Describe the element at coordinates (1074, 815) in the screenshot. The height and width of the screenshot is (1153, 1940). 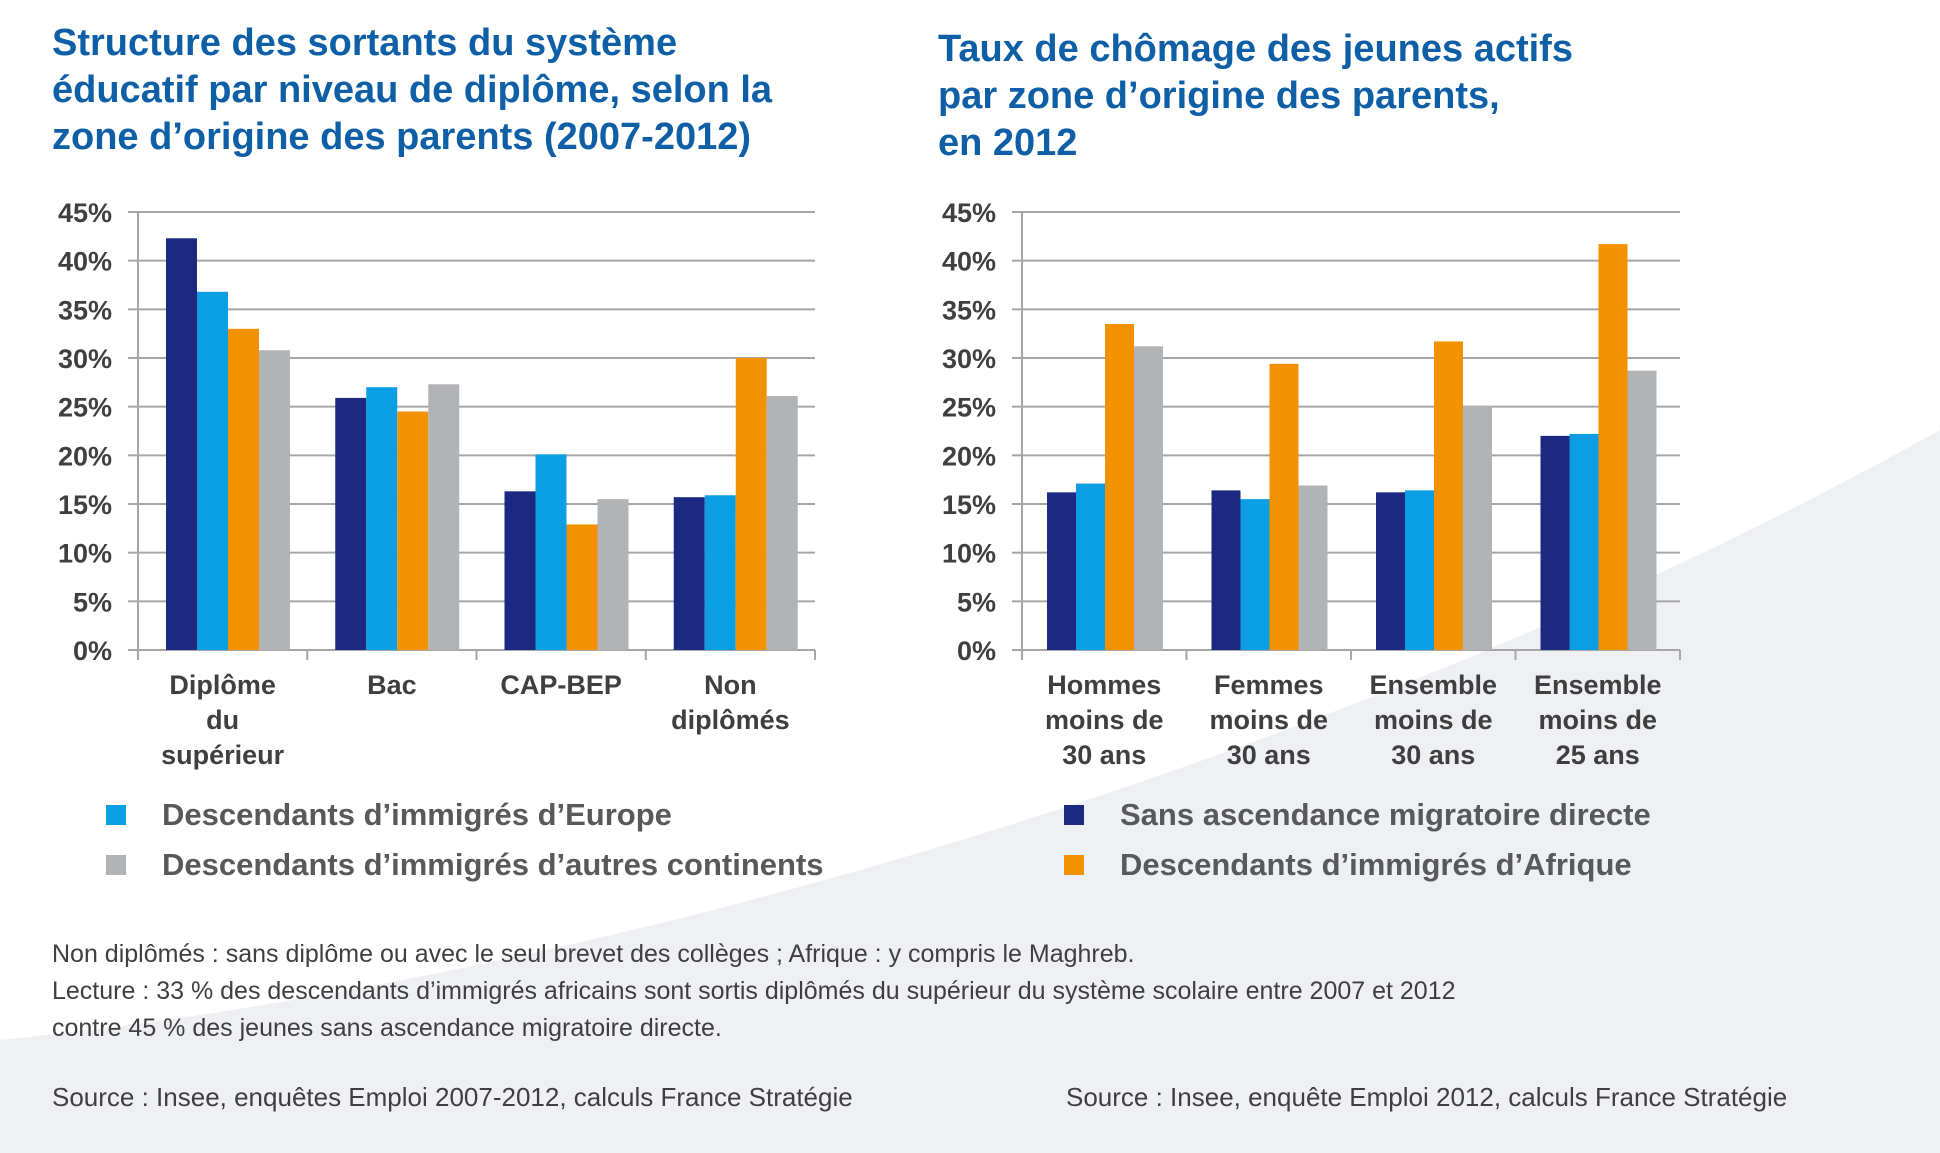
I see `legend-swatch-no-migration` at that location.